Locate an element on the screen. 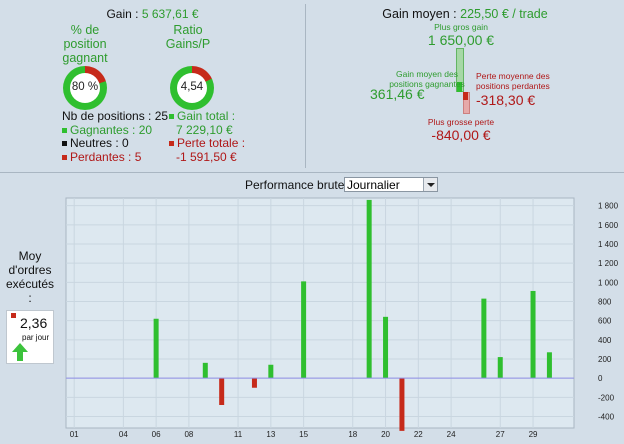 The width and height of the screenshot is (624, 444). ratio-label-line1: Ratio is located at coordinates (188, 30).